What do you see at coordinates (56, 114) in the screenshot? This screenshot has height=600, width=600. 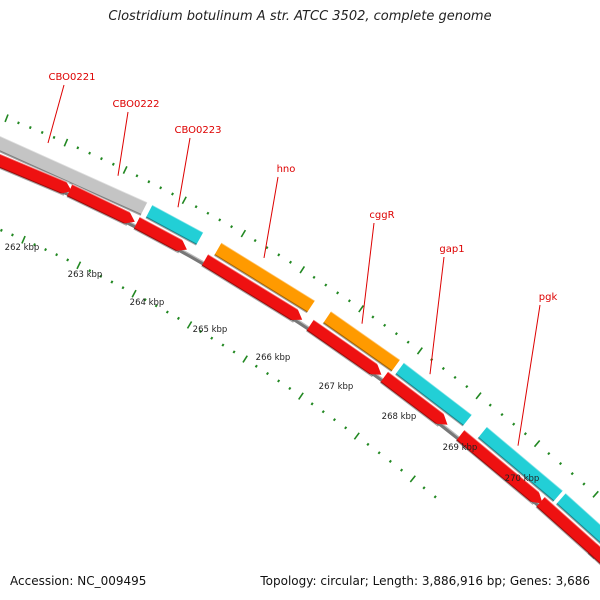 I see `label-leader-CBO0221` at bounding box center [56, 114].